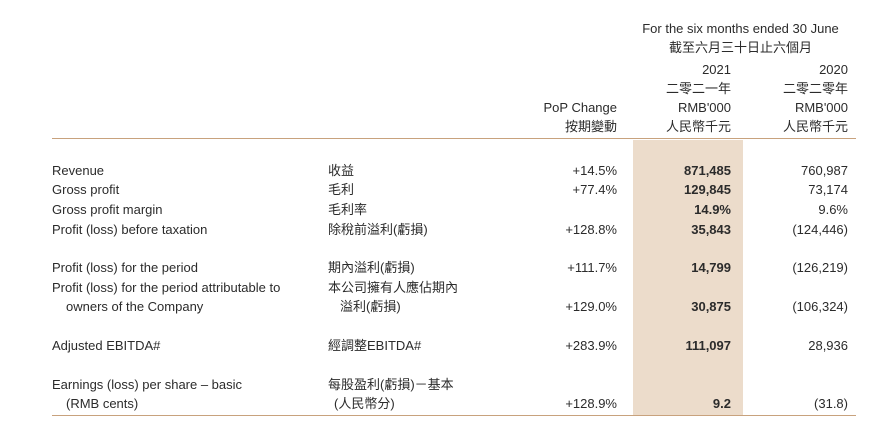 Image resolution: width=875 pixels, height=431 pixels. What do you see at coordinates (393, 287) in the screenshot?
I see `row-label-zh: 本公司擁有人應佔期內` at bounding box center [393, 287].